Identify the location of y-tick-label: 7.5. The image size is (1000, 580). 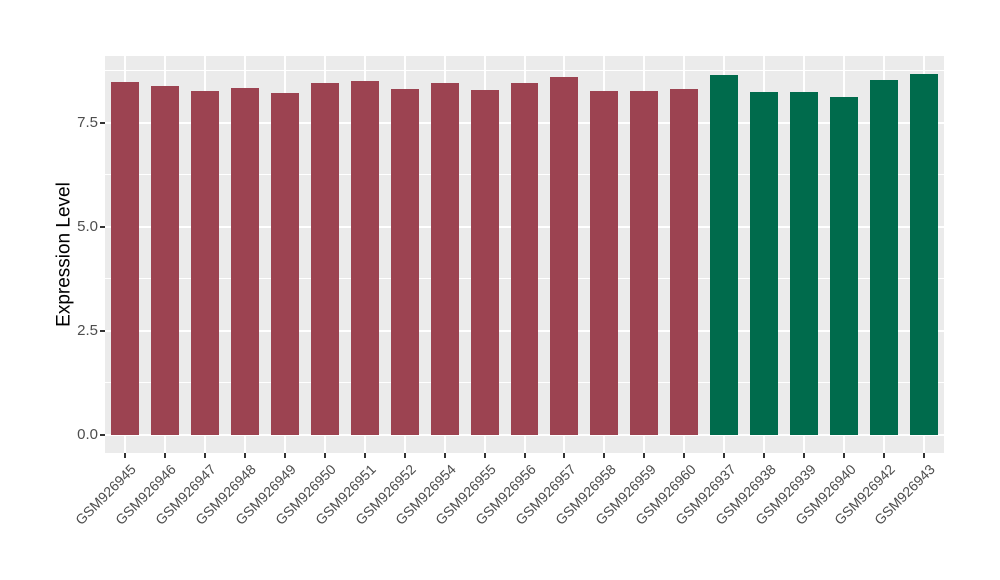
(87, 123).